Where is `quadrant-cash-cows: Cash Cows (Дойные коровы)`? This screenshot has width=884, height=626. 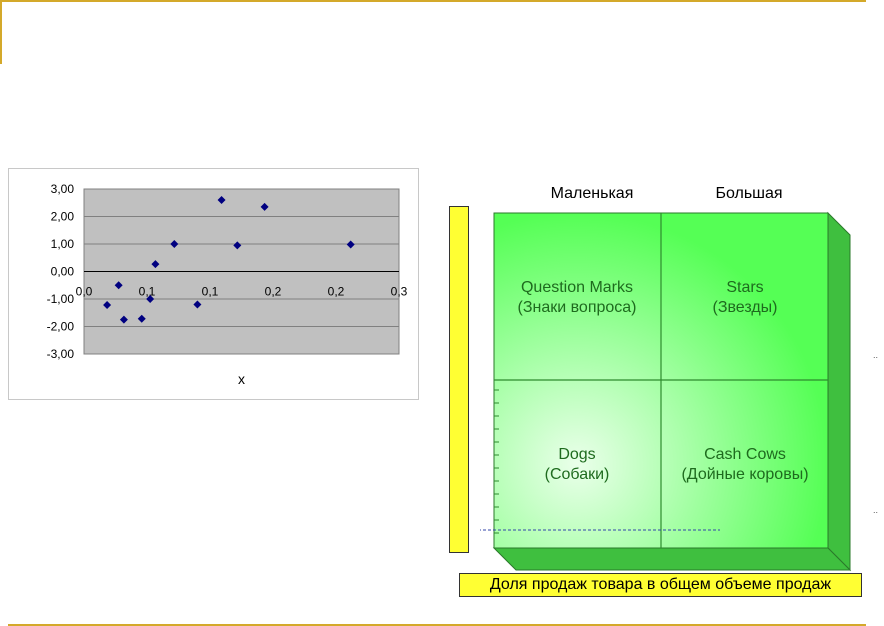 quadrant-cash-cows: Cash Cows (Дойные коровы) is located at coordinates (745, 465).